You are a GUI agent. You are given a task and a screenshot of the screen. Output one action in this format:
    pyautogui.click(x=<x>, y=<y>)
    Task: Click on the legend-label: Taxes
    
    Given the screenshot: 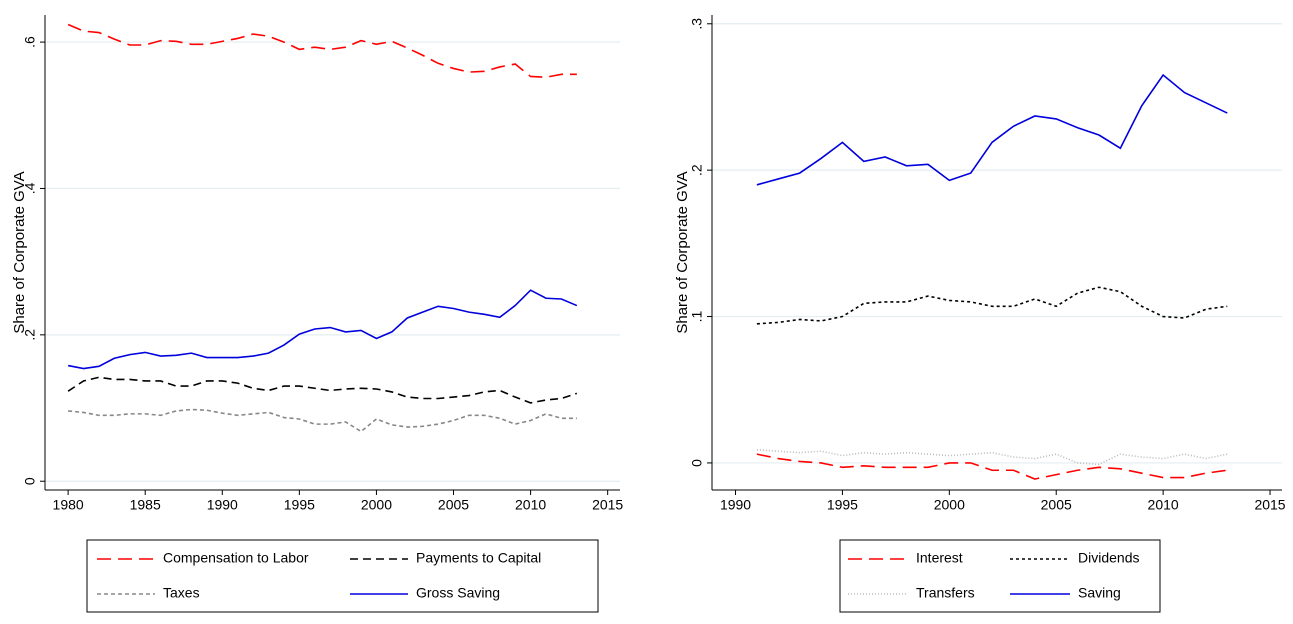 What is the action you would take?
    pyautogui.click(x=181, y=593)
    